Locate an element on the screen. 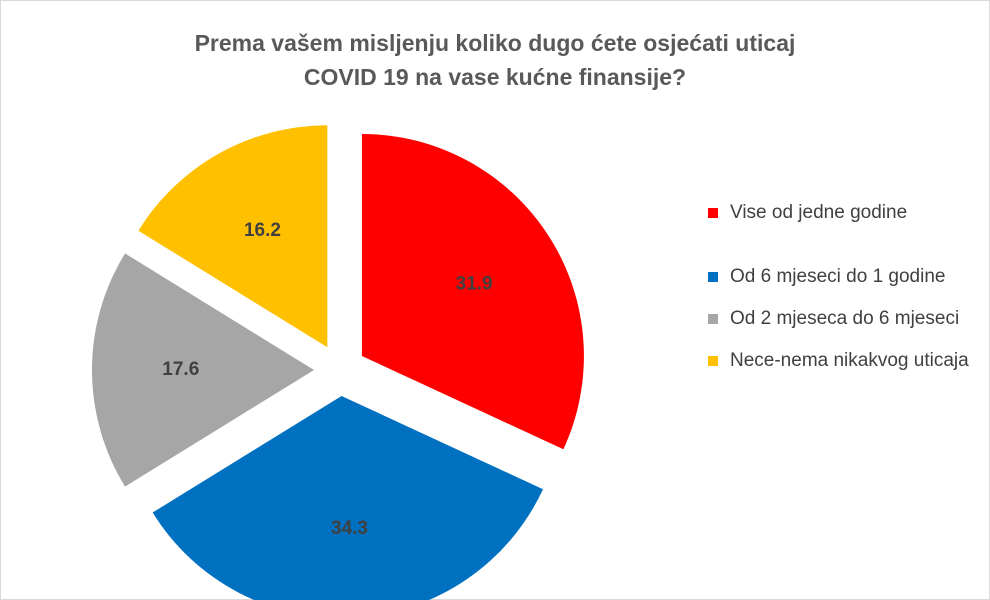 The height and width of the screenshot is (600, 990). legend-item-od-6-mjeseci-do-1-godine: Od 6 mjeseci do 1 godine is located at coordinates (843, 277).